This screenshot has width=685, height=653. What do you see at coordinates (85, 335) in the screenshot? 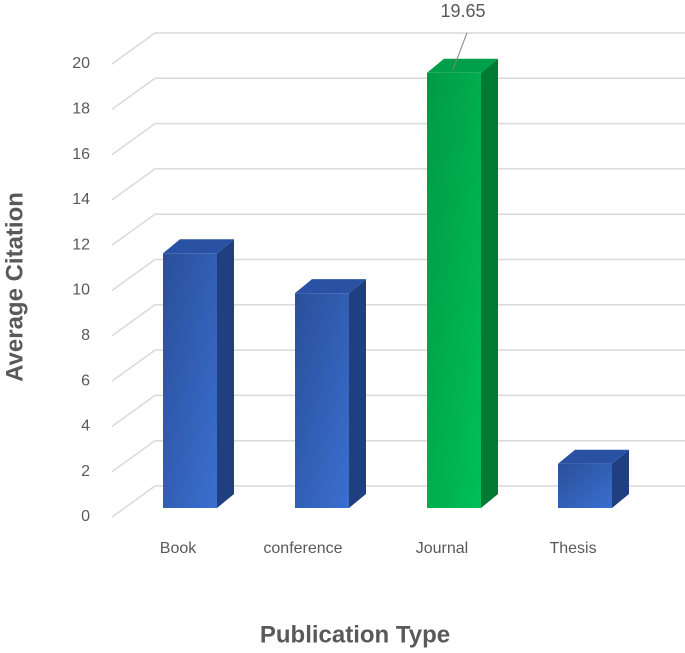
I see `y-tick-label: 8` at bounding box center [85, 335].